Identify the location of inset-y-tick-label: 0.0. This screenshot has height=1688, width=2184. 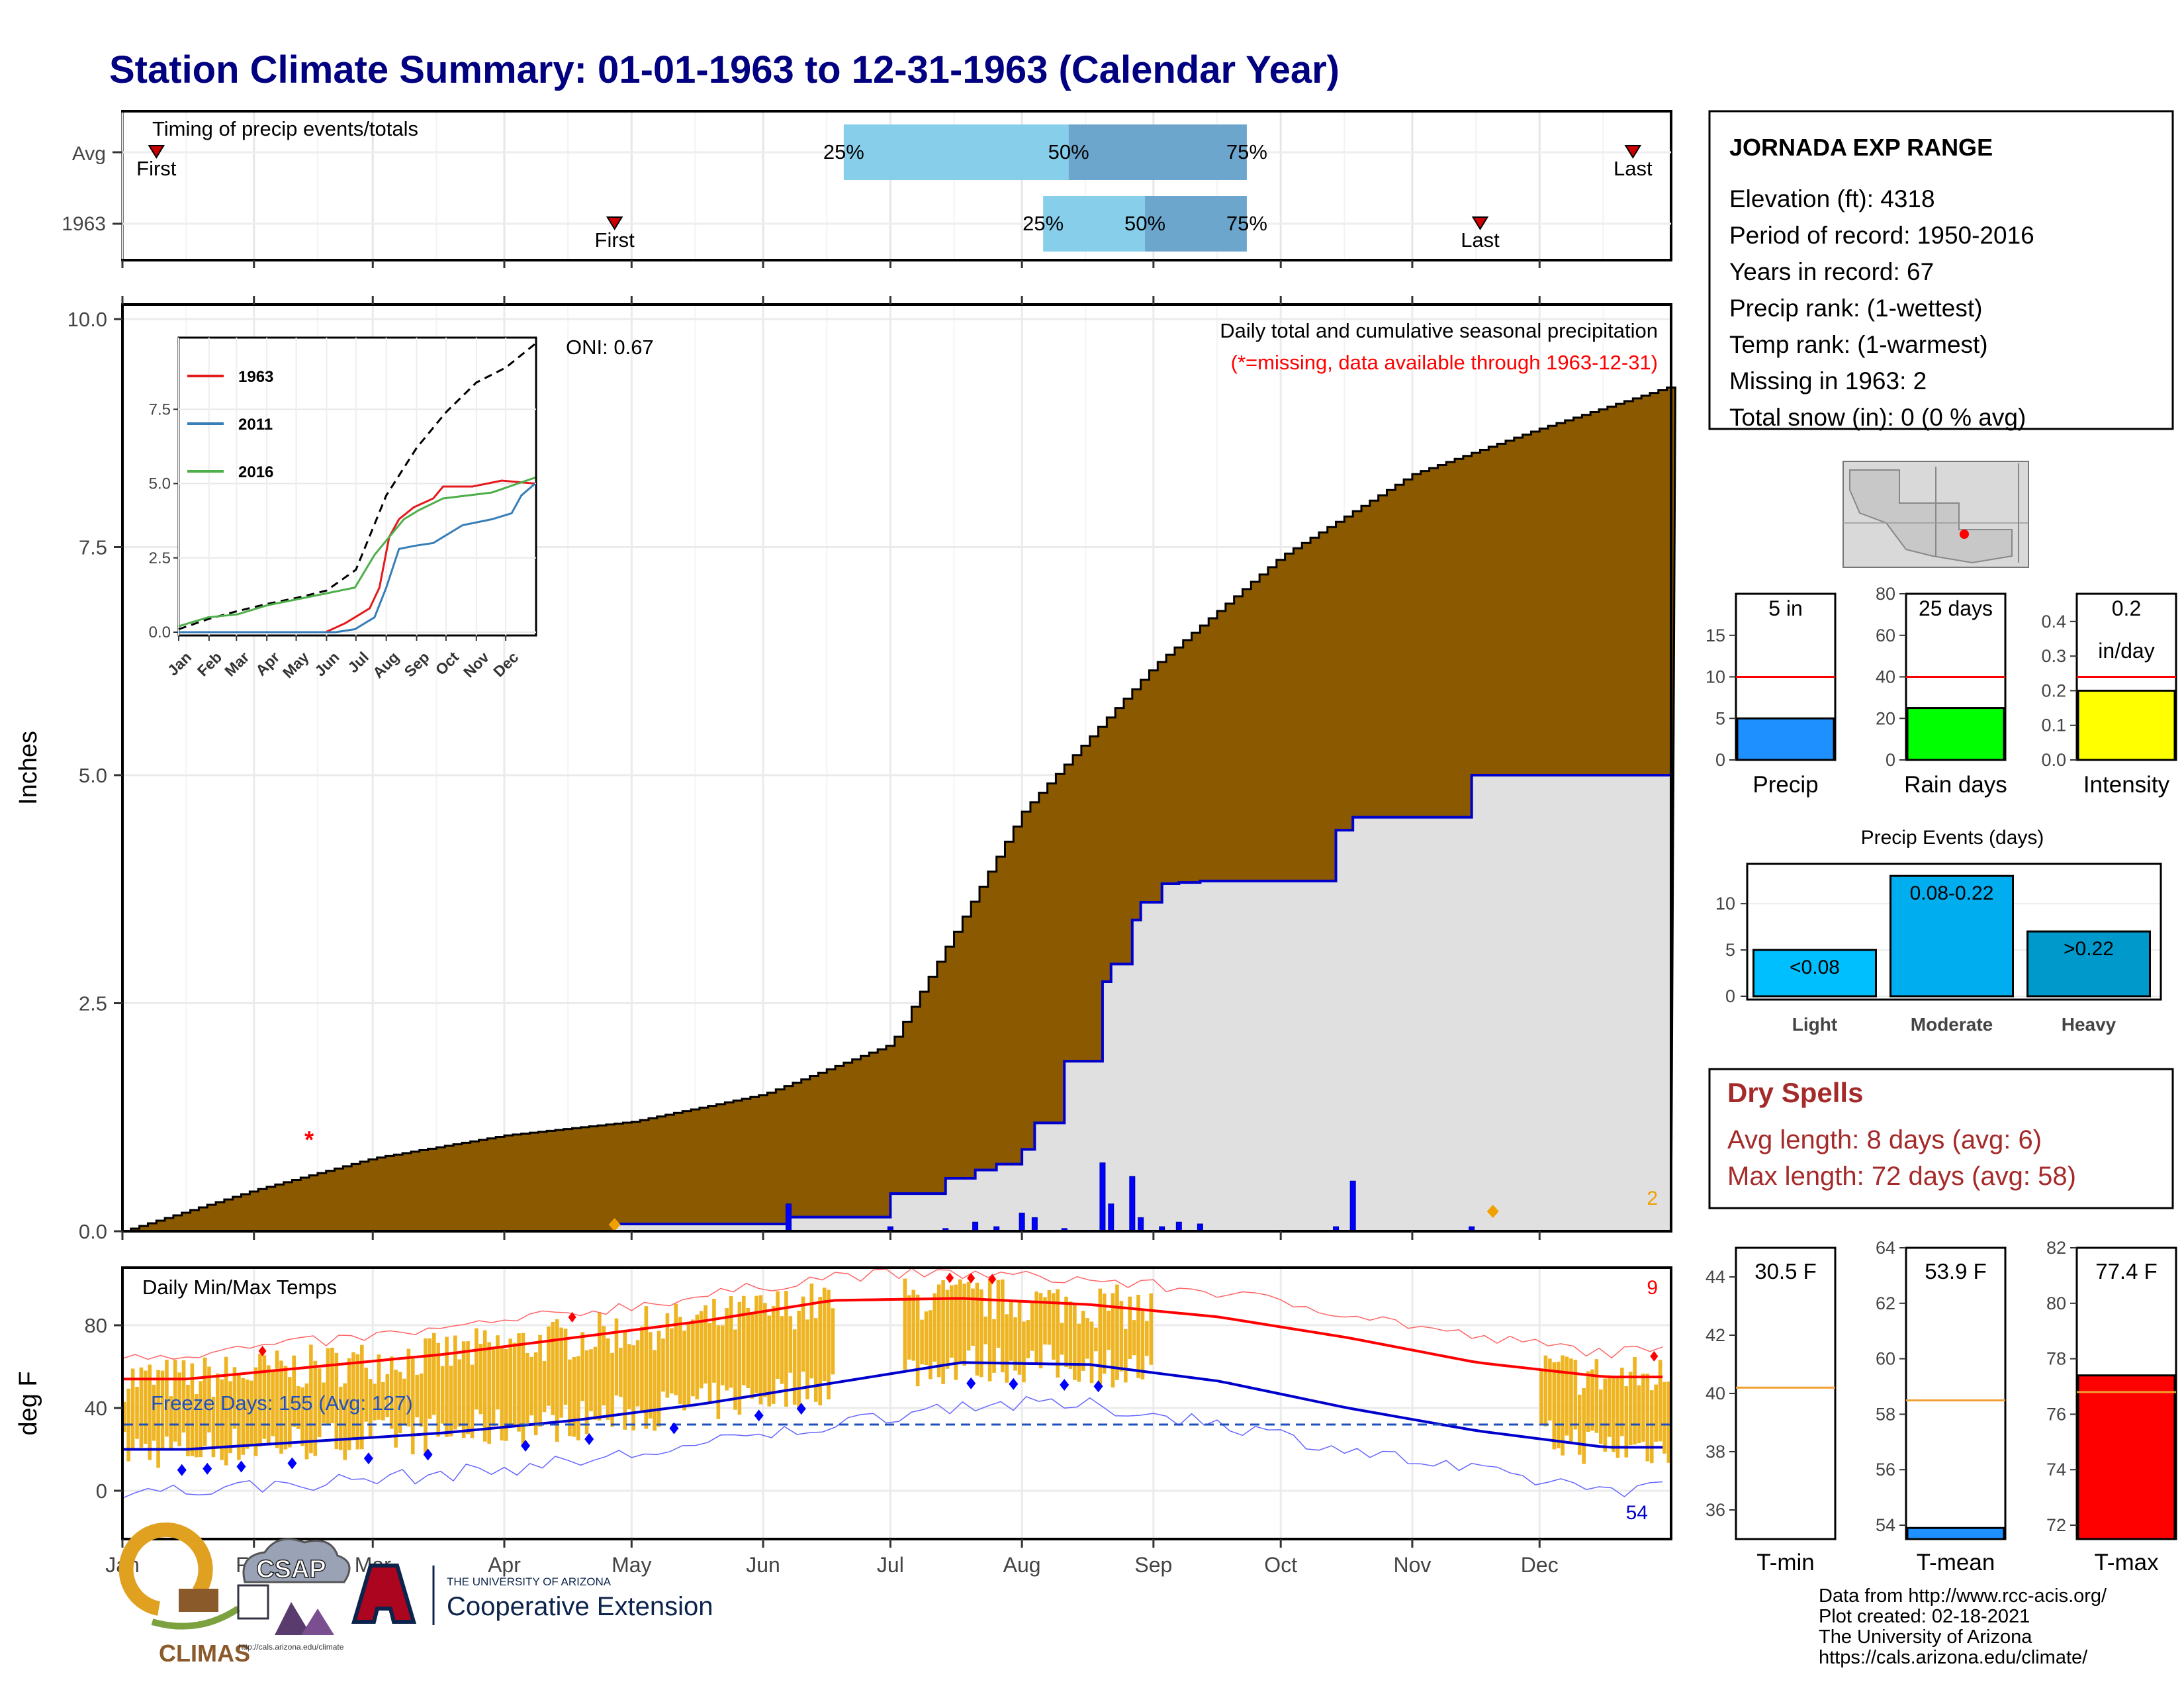
(160, 632).